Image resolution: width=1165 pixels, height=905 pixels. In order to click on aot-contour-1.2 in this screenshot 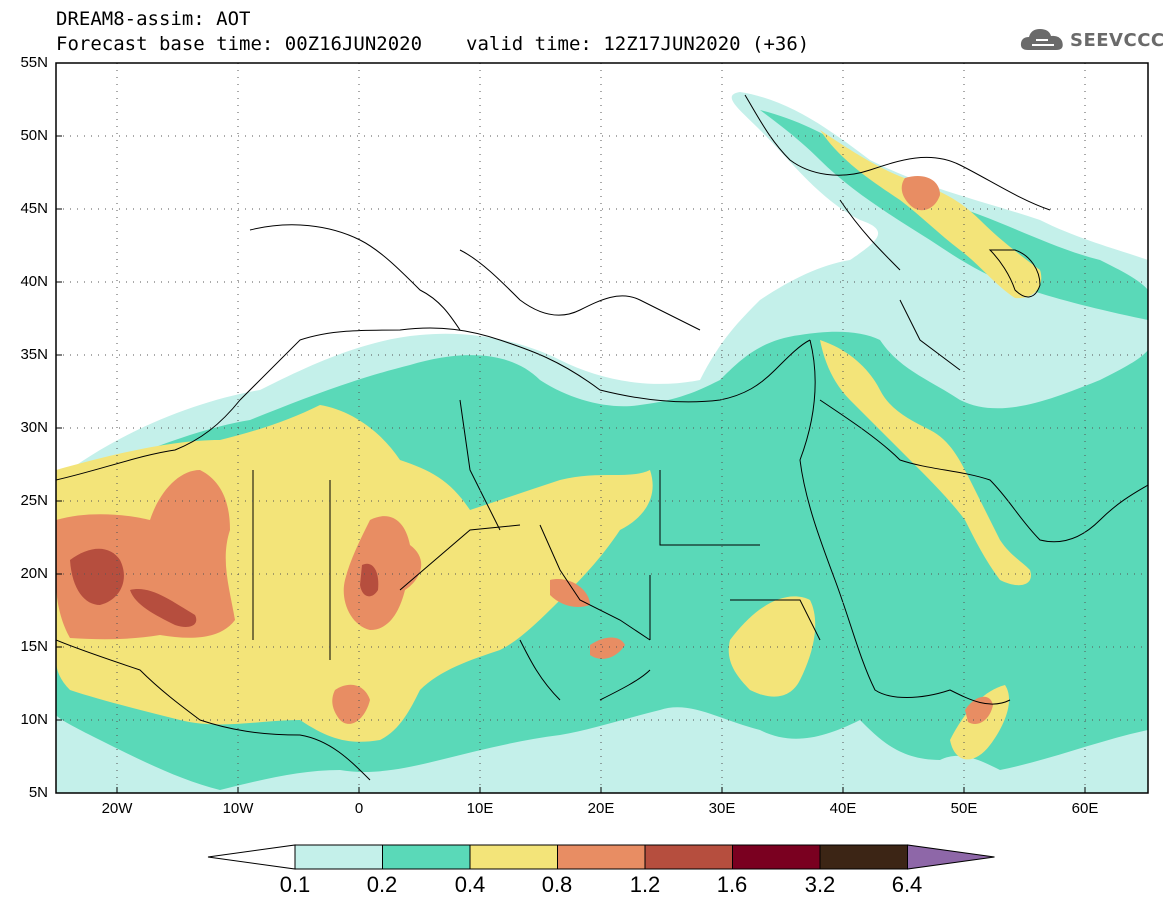, I will do `click(97, 576)`.